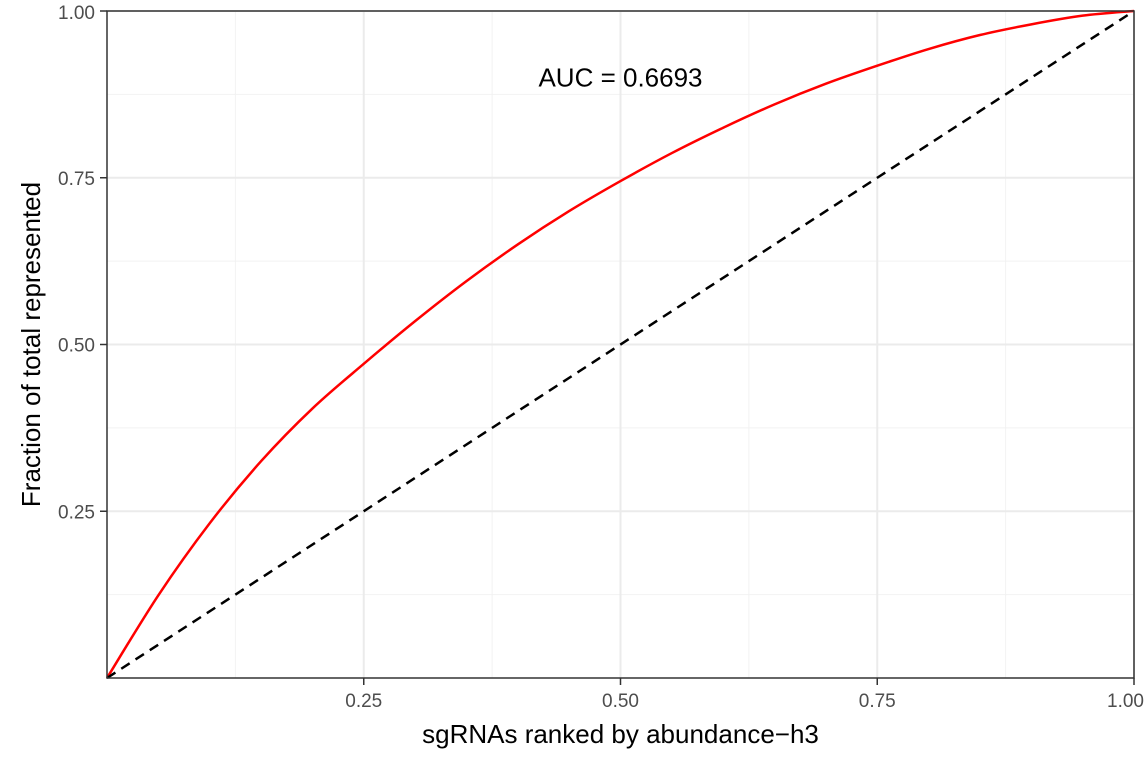 This screenshot has height=763, width=1146. I want to click on y-tick-label: 0.50, so click(76, 346).